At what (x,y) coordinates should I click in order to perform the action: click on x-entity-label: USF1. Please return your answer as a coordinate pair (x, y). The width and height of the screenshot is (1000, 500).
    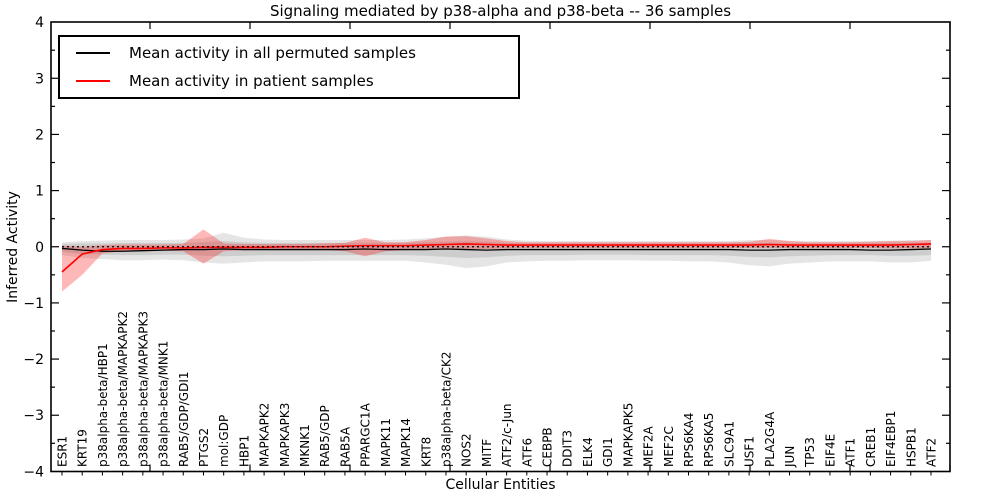
    Looking at the image, I should click on (750, 451).